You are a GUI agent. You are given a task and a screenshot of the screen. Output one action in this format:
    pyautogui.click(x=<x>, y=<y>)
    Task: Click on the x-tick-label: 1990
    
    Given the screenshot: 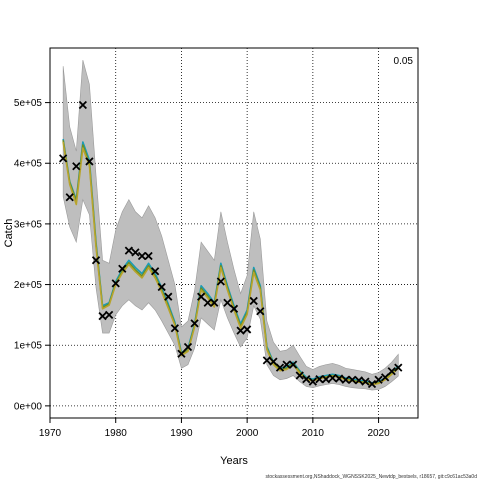 What is the action you would take?
    pyautogui.click(x=181, y=433)
    